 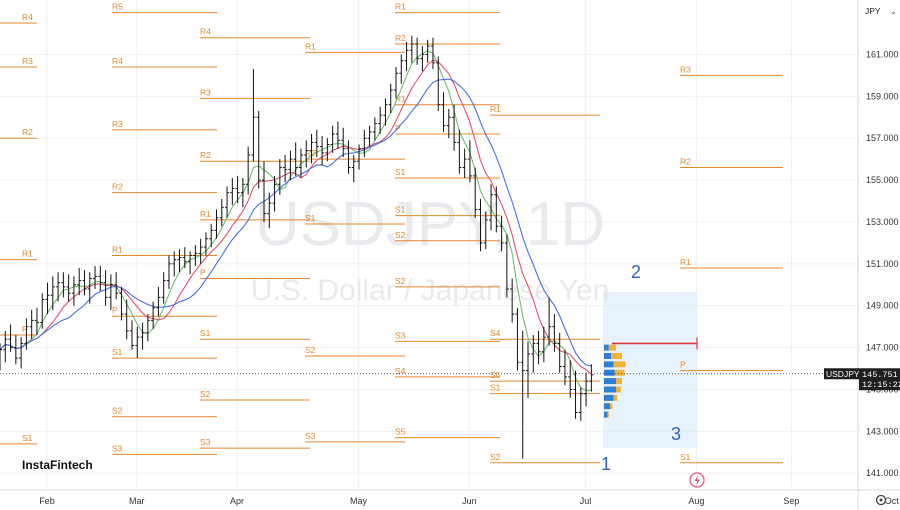 I want to click on current-price-box, so click(x=879, y=379).